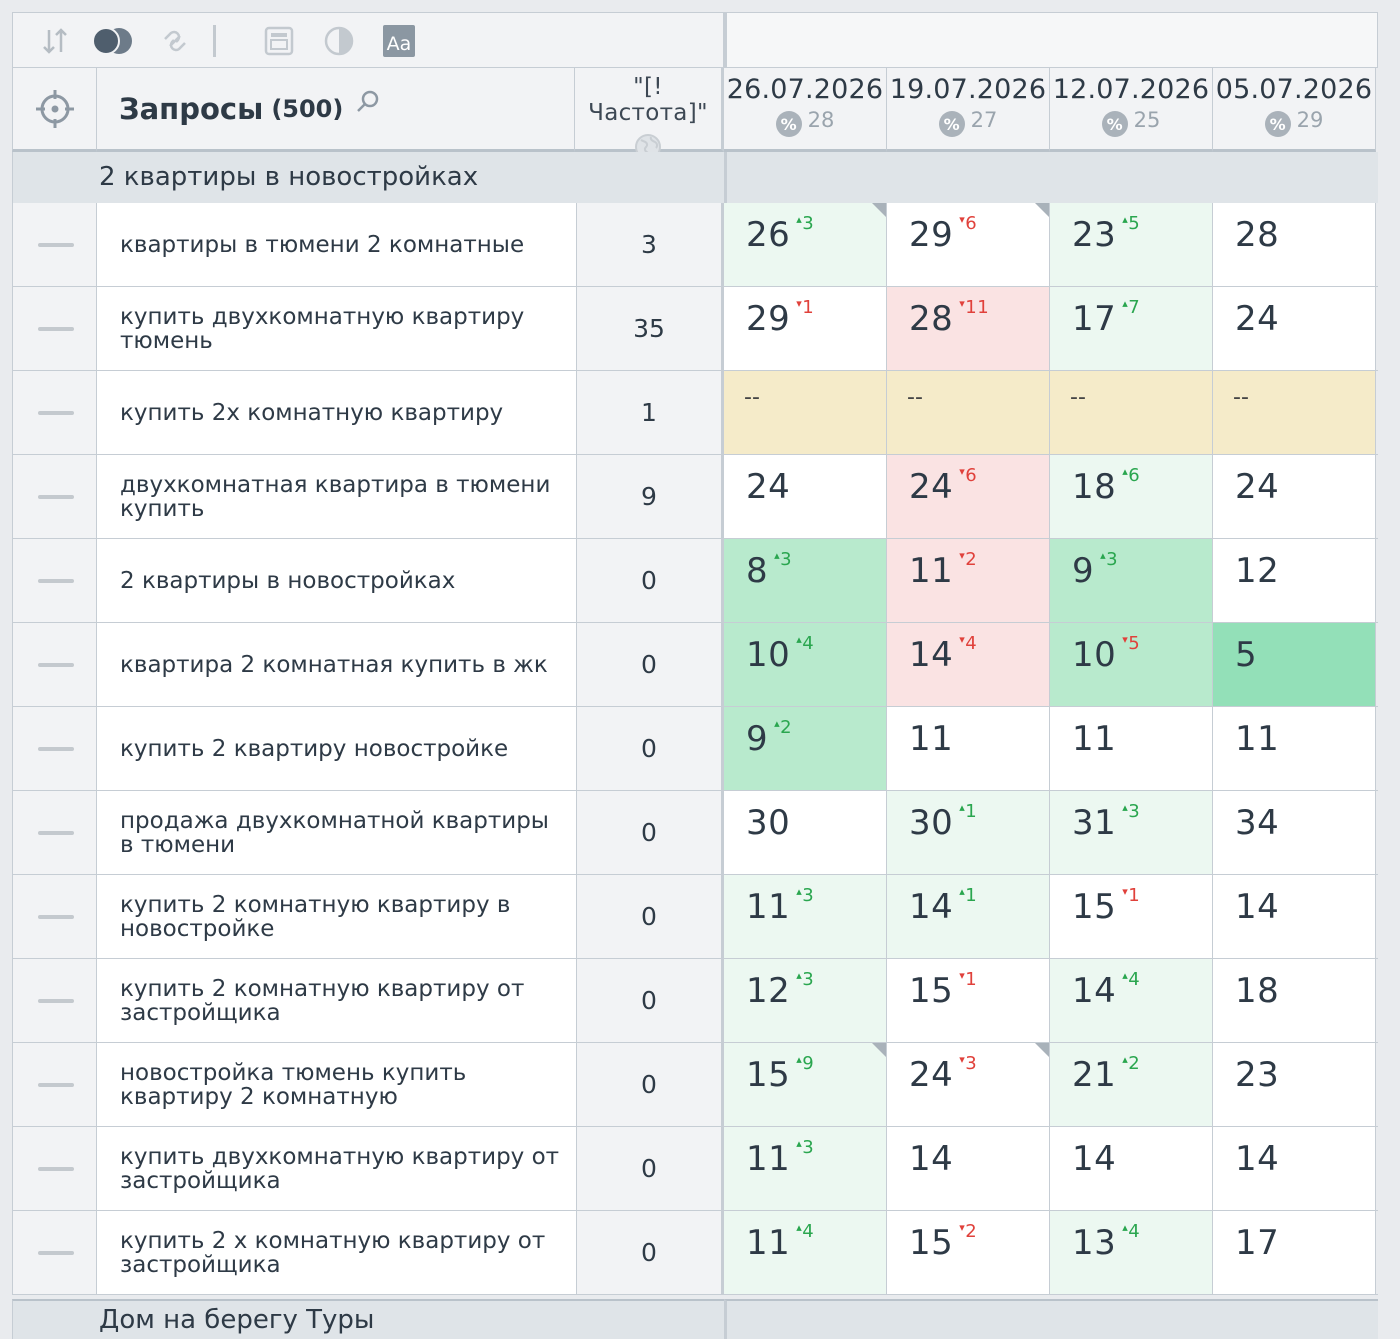 This screenshot has height=1339, width=1400. I want to click on query-cell: купить 2х комнатную квартиру, so click(337, 412).